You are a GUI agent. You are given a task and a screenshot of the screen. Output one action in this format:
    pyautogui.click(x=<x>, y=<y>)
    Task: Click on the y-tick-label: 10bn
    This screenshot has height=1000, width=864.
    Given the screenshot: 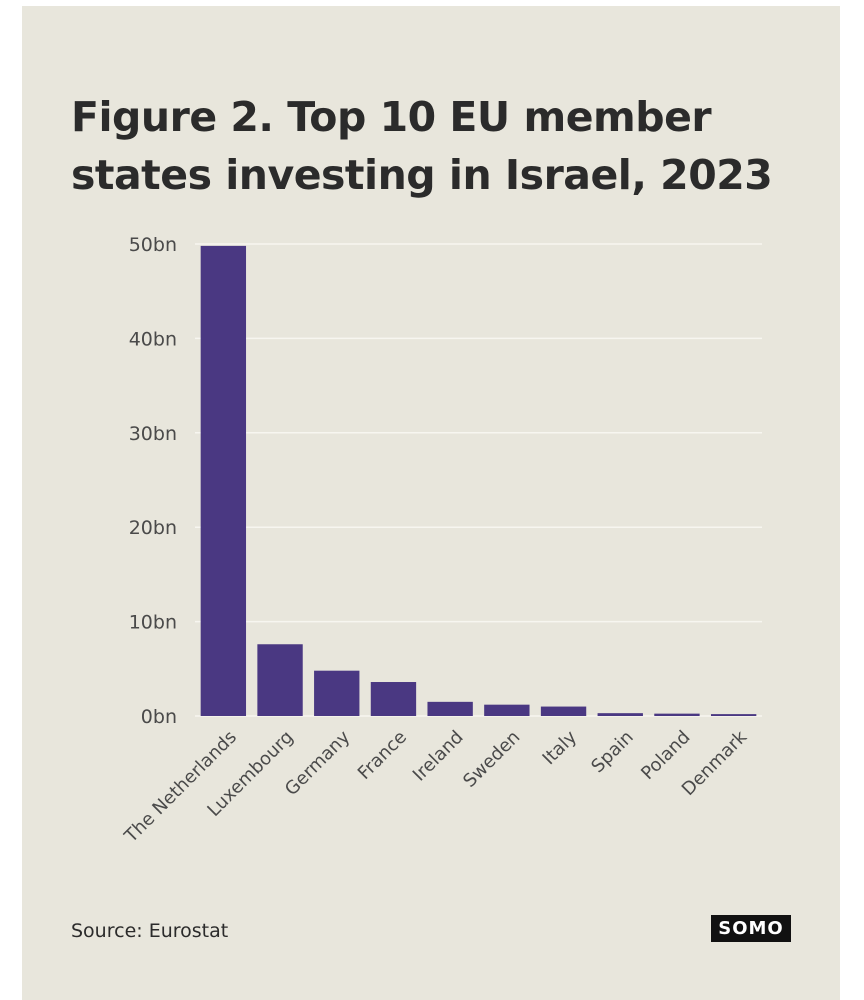 What is the action you would take?
    pyautogui.click(x=153, y=623)
    